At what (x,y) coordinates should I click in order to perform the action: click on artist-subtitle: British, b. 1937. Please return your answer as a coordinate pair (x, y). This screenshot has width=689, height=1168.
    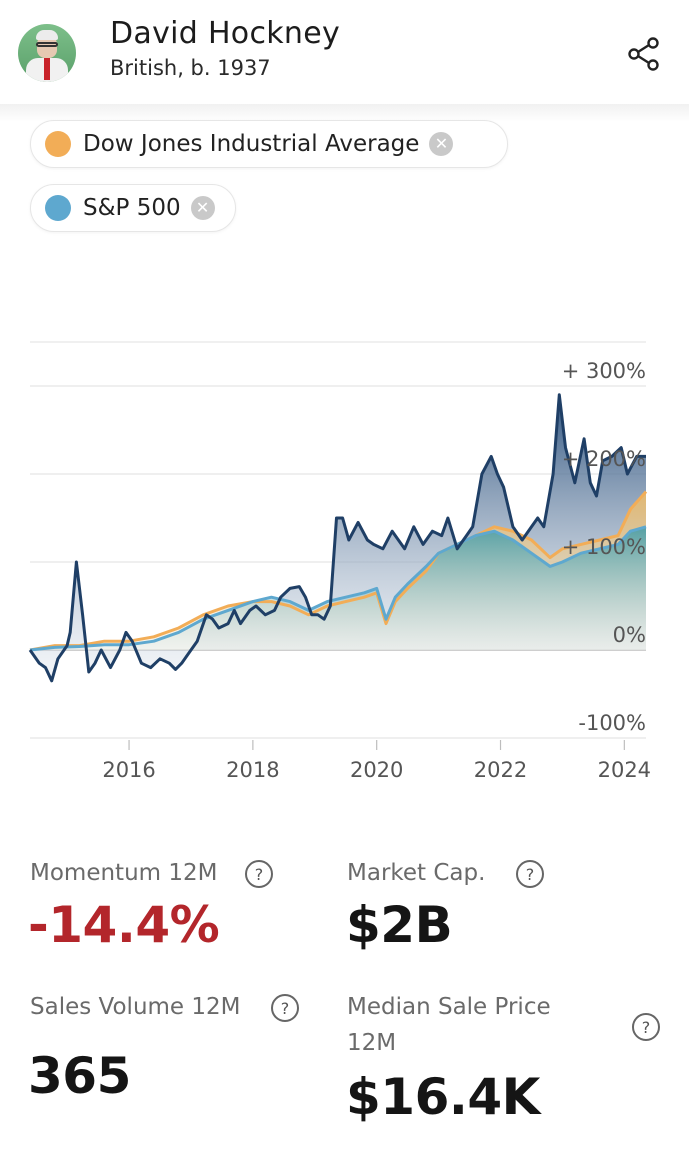
    Looking at the image, I should click on (190, 68).